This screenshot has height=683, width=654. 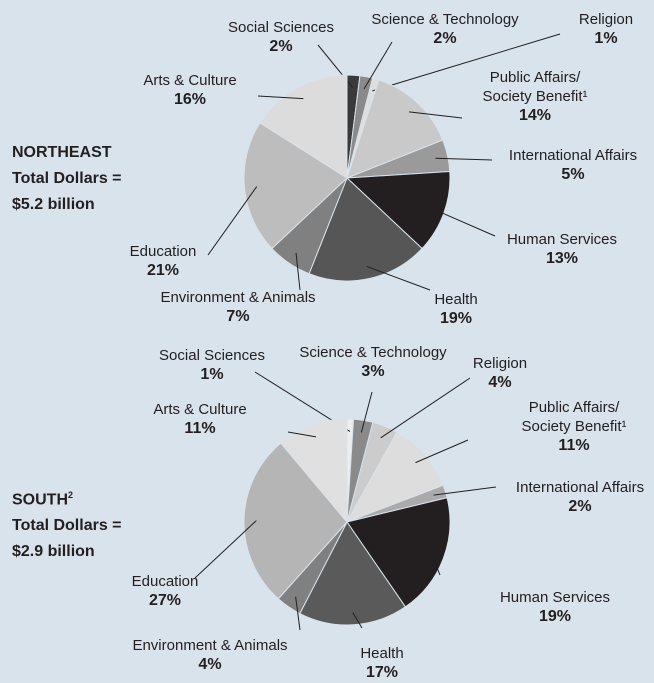 I want to click on slice-label: Social Sciences 2%, so click(x=281, y=37).